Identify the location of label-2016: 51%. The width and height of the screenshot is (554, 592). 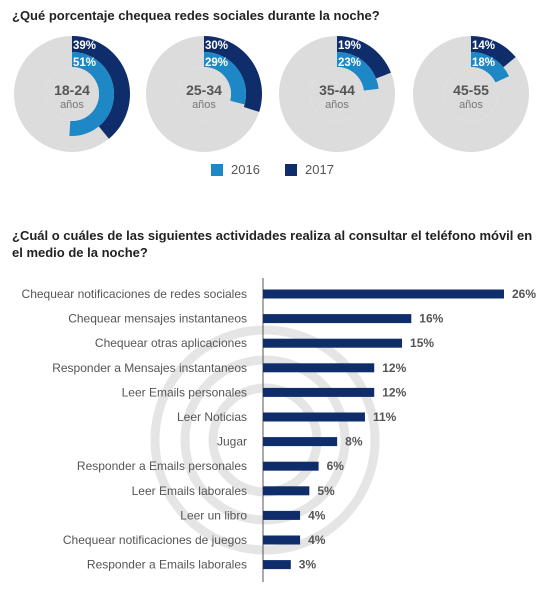
(84, 63).